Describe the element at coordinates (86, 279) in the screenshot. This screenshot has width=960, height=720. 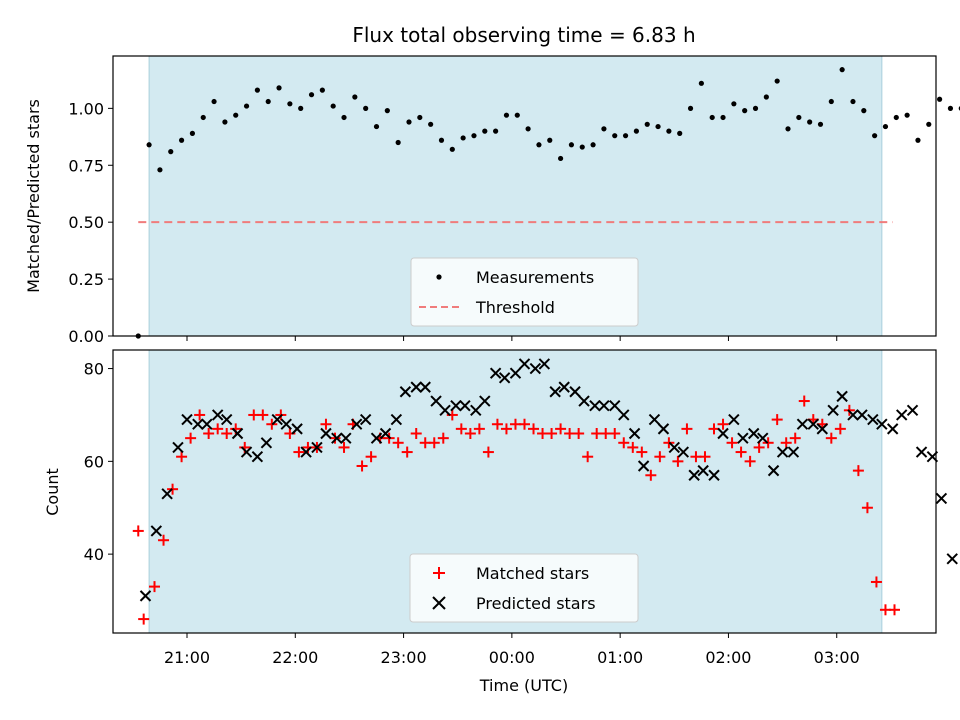
I see `y-tick-label-top: 0.25` at that location.